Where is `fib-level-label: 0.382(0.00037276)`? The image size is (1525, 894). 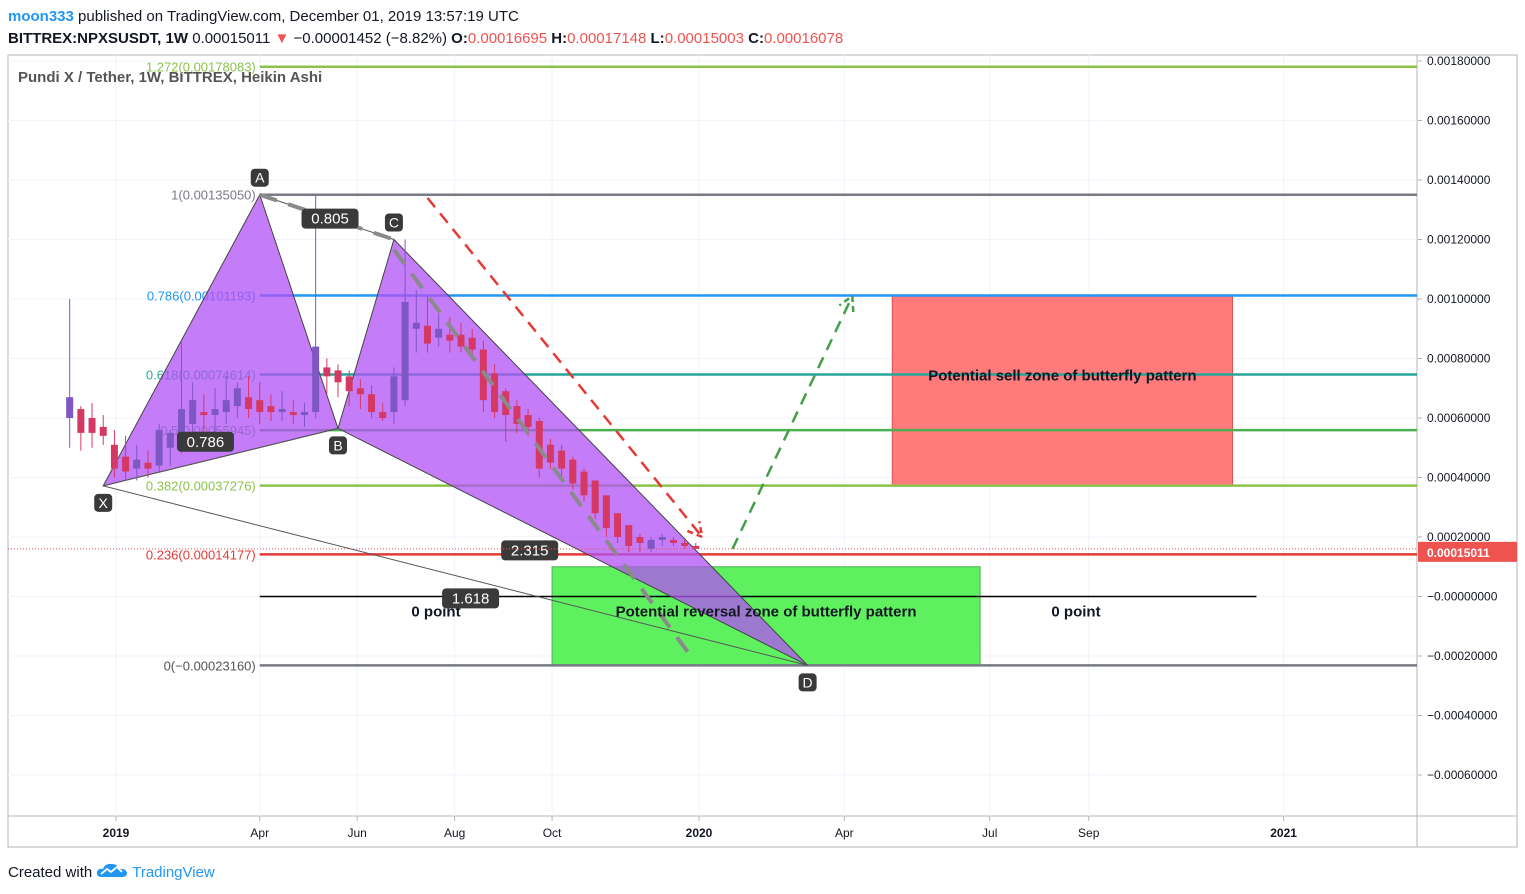
fib-level-label: 0.382(0.00037276) is located at coordinates (201, 486).